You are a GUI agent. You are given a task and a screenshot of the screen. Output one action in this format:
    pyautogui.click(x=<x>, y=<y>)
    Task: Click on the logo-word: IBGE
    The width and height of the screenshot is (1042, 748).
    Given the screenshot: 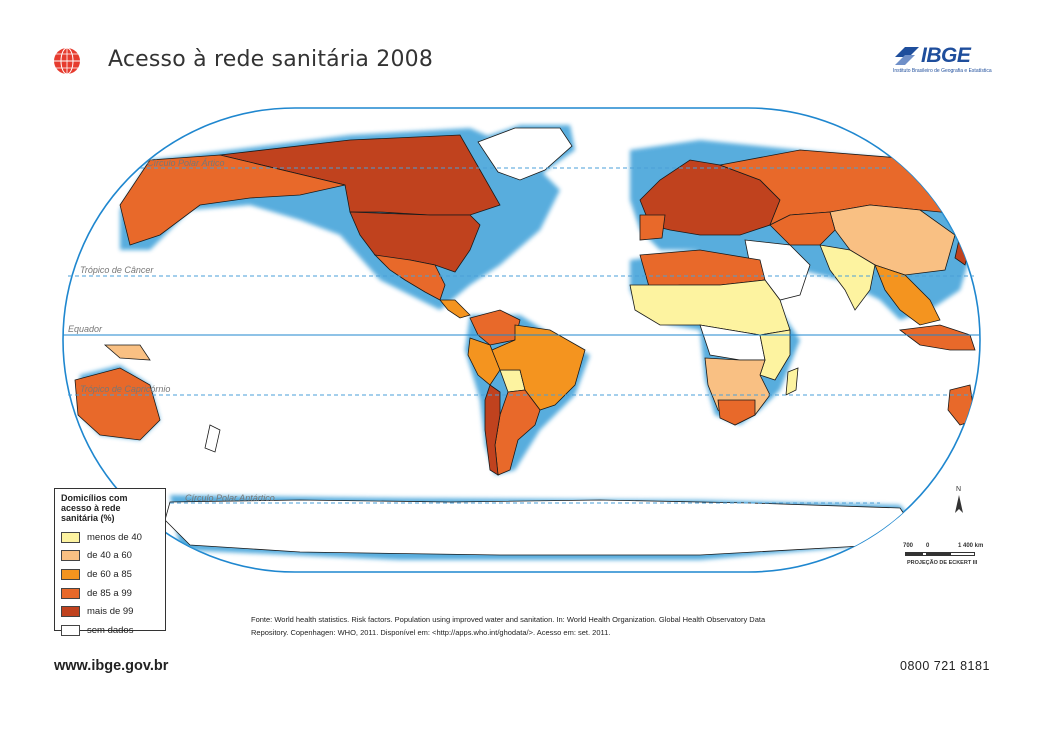 What is the action you would take?
    pyautogui.click(x=946, y=55)
    